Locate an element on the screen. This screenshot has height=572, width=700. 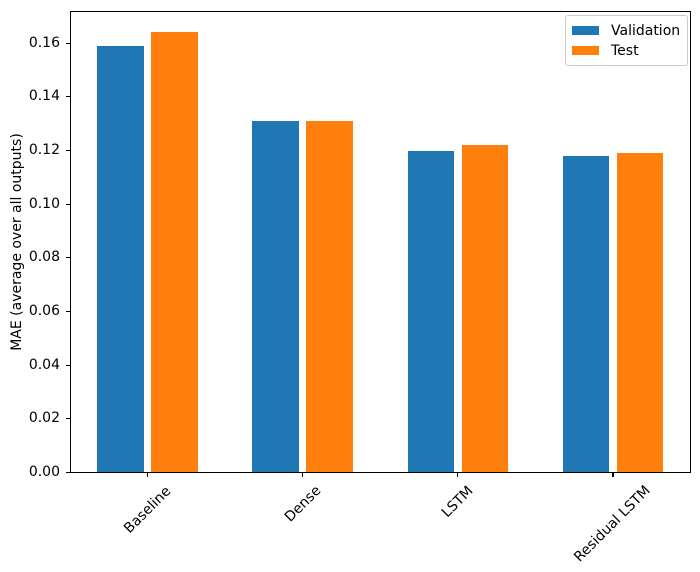
legend: Validation Test is located at coordinates (627, 40).